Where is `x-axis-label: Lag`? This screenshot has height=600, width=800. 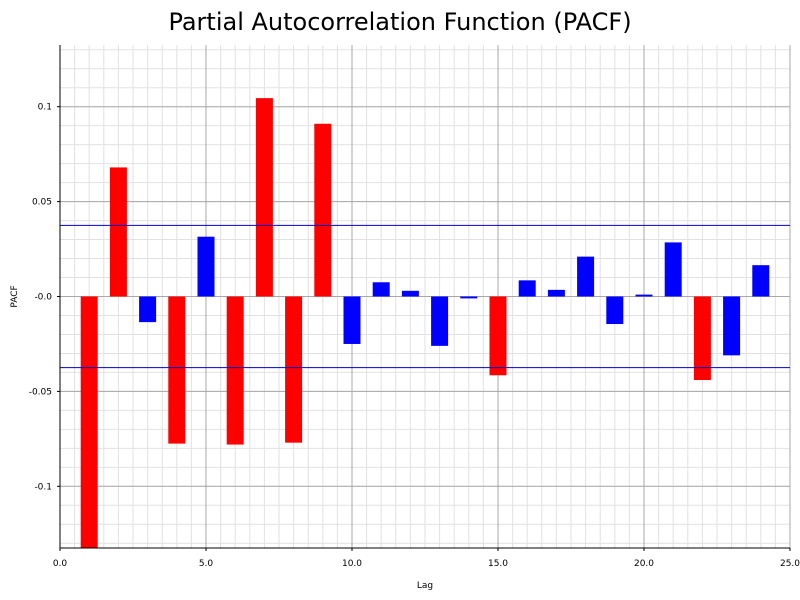
x-axis-label: Lag is located at coordinates (425, 586).